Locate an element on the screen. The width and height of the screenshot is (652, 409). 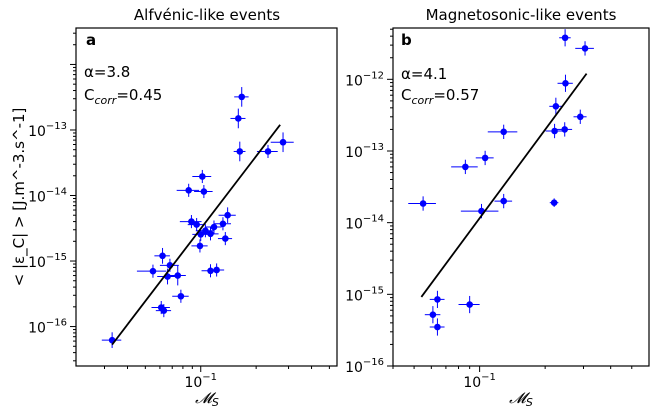
panel-b-y-tick-exp: −15 is located at coordinates (373, 290).